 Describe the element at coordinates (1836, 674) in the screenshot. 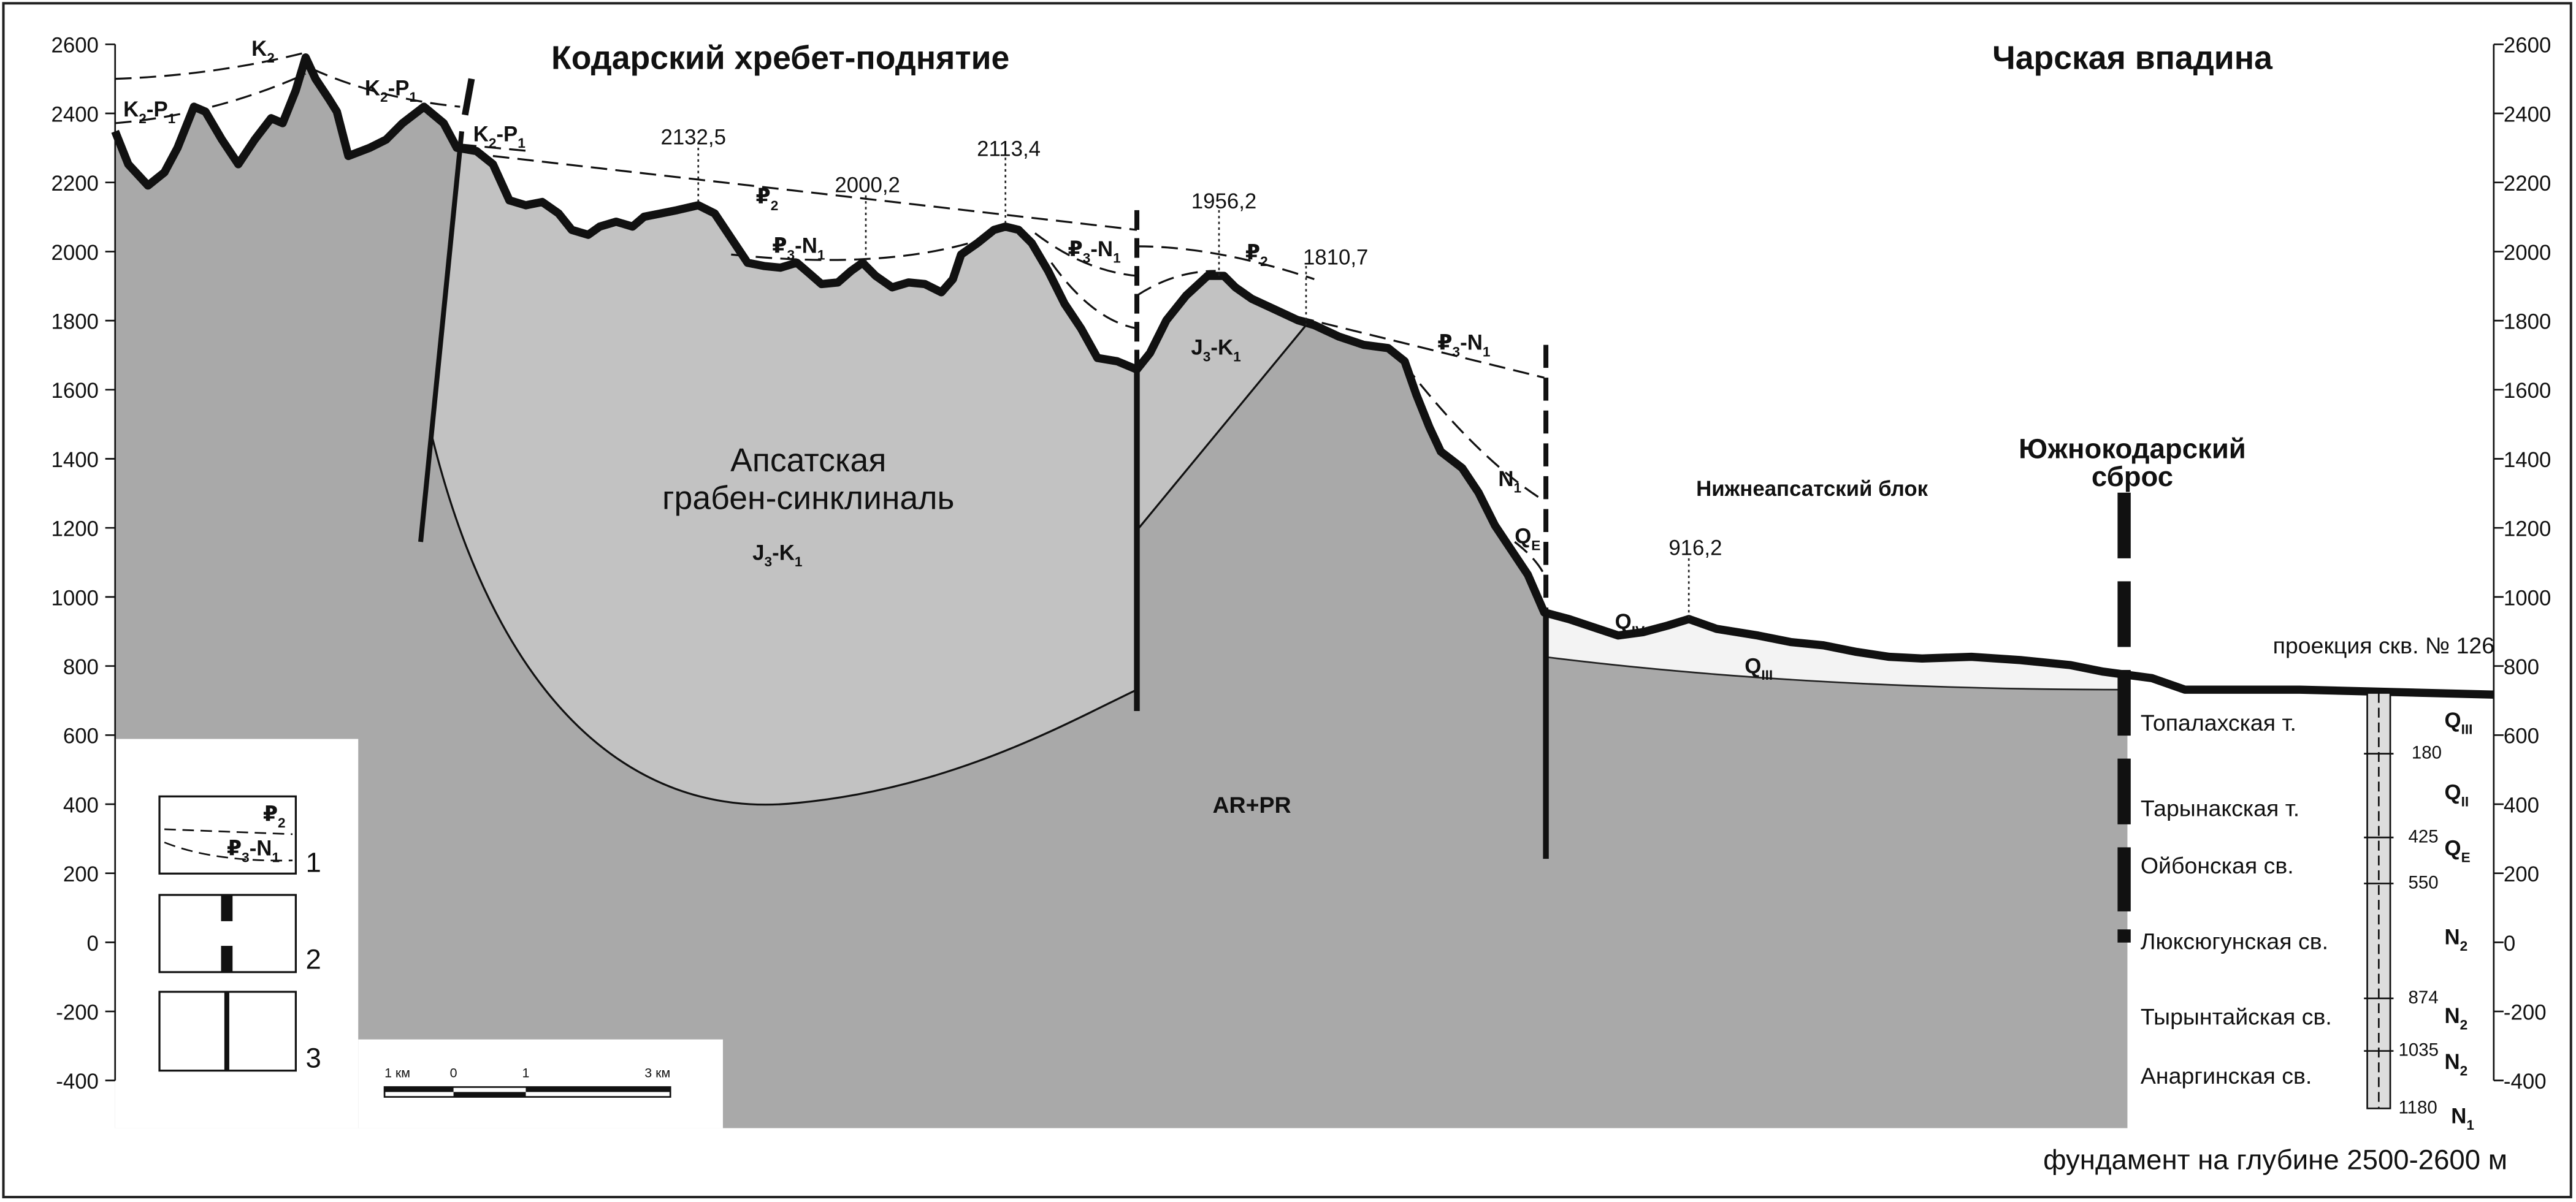

I see `quaternary-base` at that location.